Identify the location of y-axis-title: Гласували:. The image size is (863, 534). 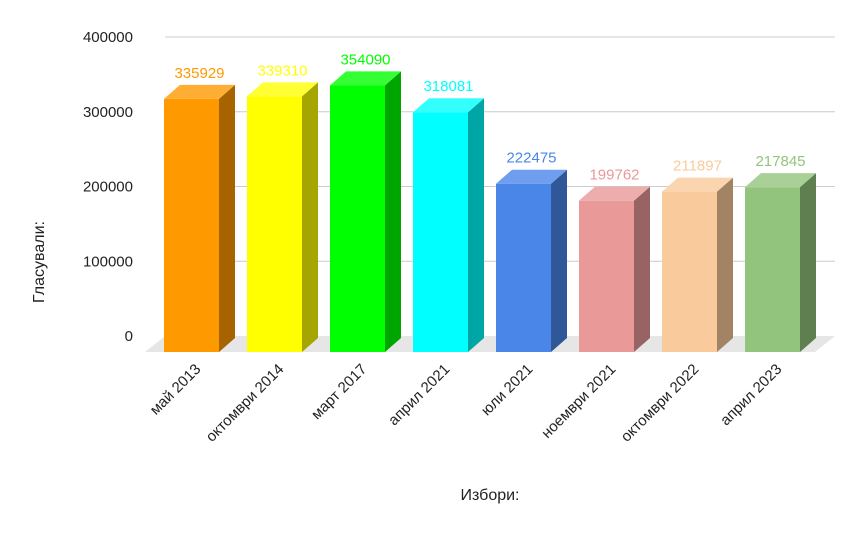
(39, 262).